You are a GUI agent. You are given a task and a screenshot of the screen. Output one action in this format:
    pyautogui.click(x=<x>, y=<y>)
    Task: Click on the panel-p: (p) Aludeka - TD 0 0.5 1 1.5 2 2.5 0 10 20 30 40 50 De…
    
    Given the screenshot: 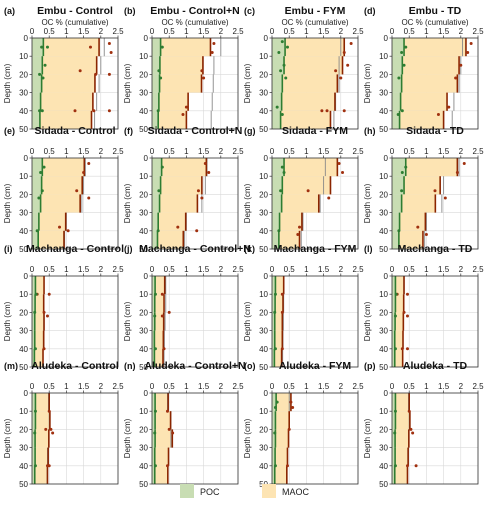 What is the action you would take?
    pyautogui.click(x=423, y=424)
    